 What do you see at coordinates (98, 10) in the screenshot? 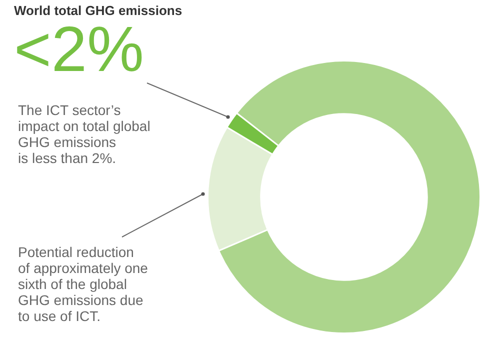
I see `text: World total GHG emissions` at bounding box center [98, 10].